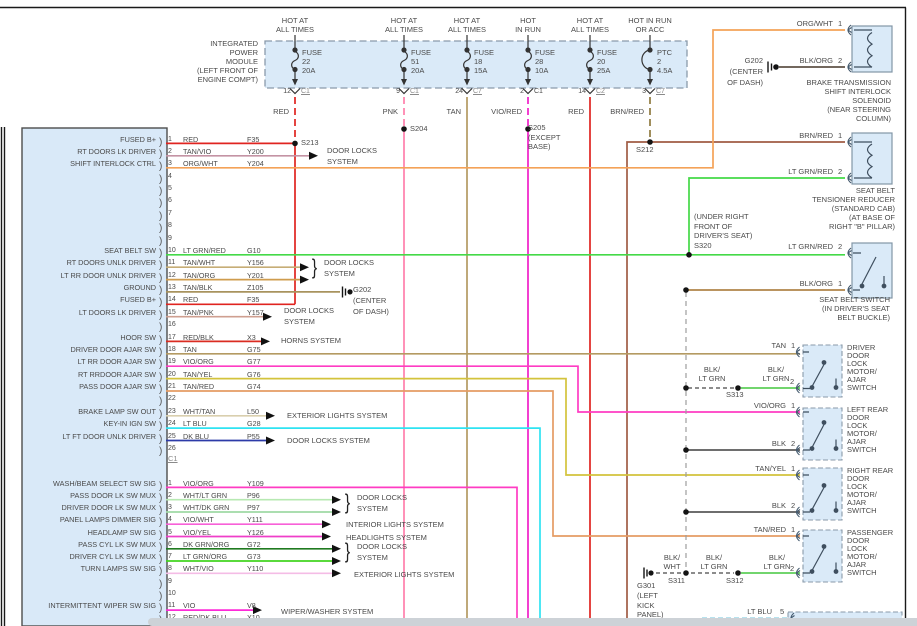 Image resolution: width=917 pixels, height=626 pixels. What do you see at coordinates (232, 203) in the screenshot?
I see `connector-pin-row: 6` at bounding box center [232, 203].